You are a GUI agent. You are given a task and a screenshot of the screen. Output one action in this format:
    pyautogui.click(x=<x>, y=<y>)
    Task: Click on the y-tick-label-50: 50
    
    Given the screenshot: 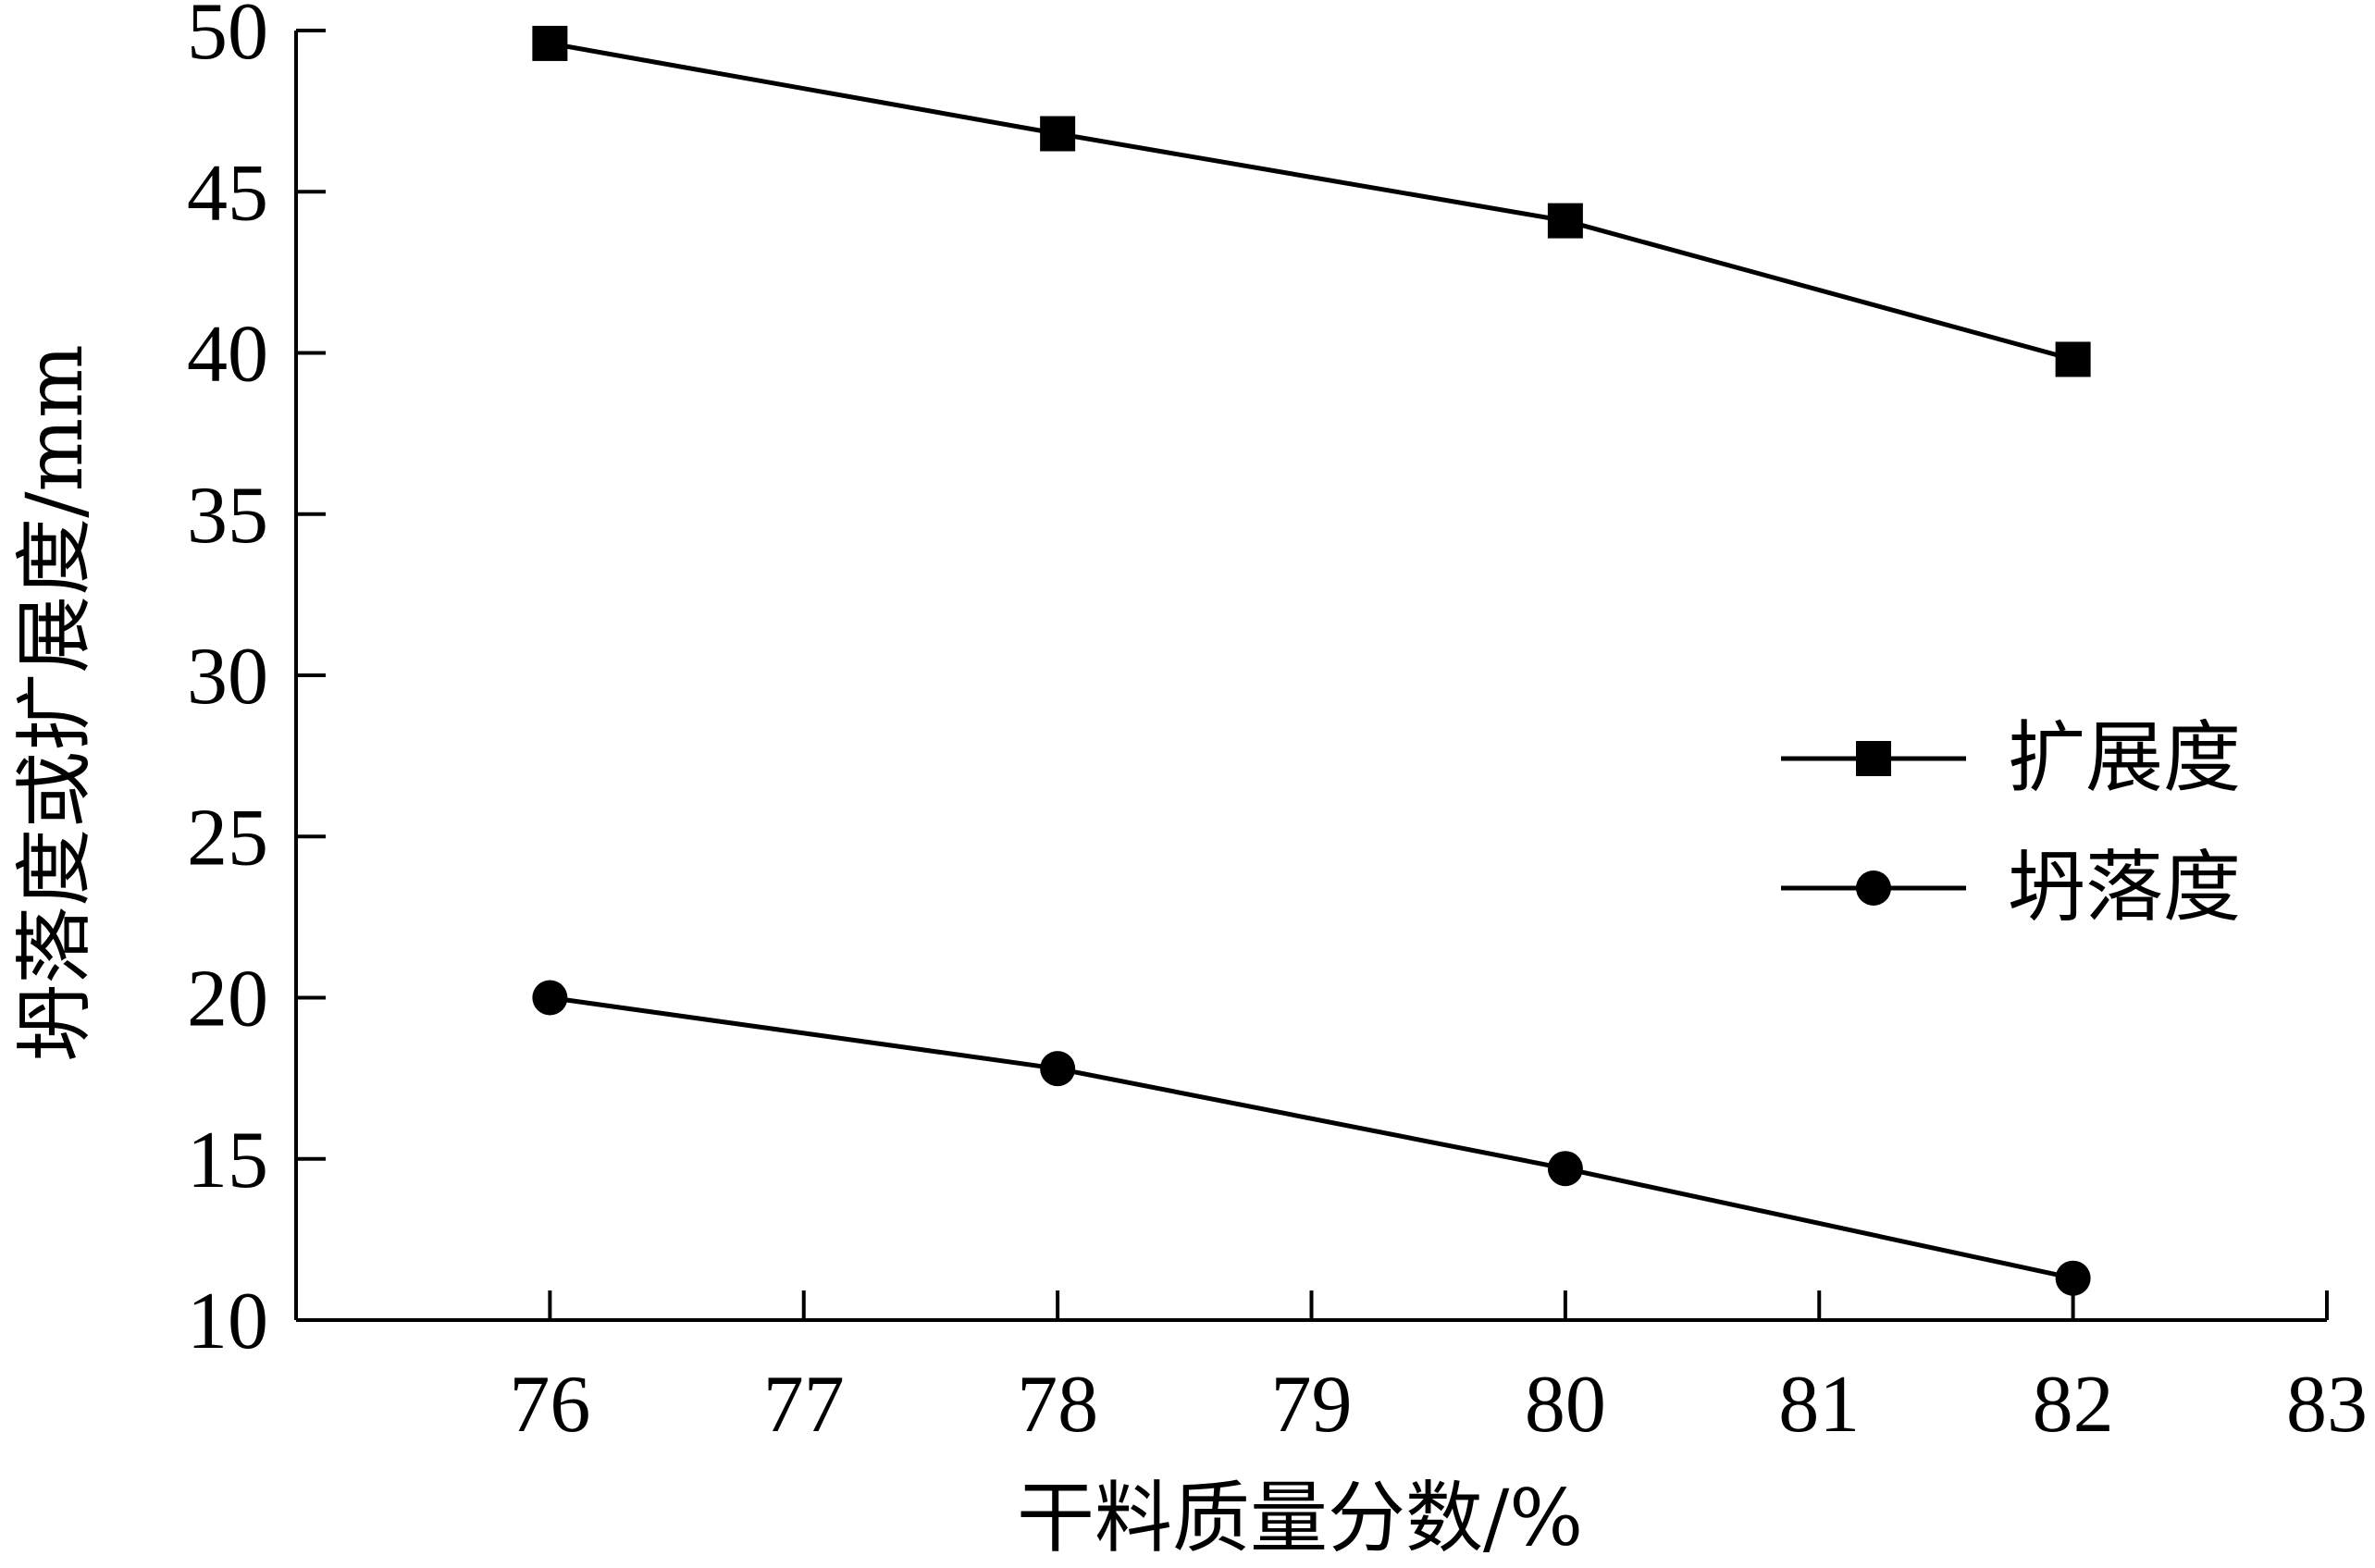 What is the action you would take?
    pyautogui.click(x=227, y=38)
    